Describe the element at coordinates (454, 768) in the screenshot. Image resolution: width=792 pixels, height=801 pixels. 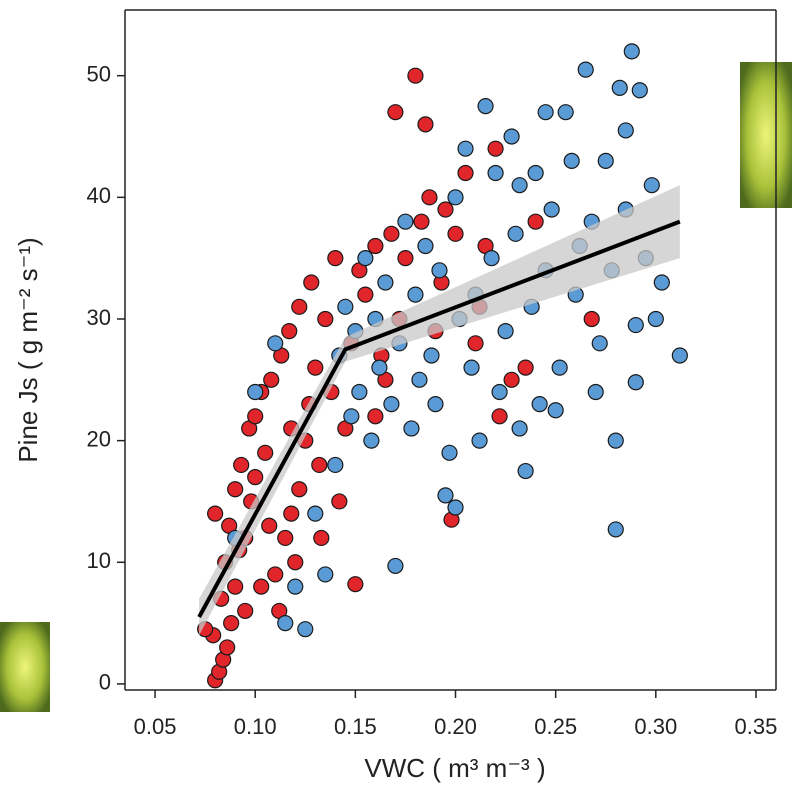
I see `x-axis-title: VWC ( m³ m⁻³ )` at that location.